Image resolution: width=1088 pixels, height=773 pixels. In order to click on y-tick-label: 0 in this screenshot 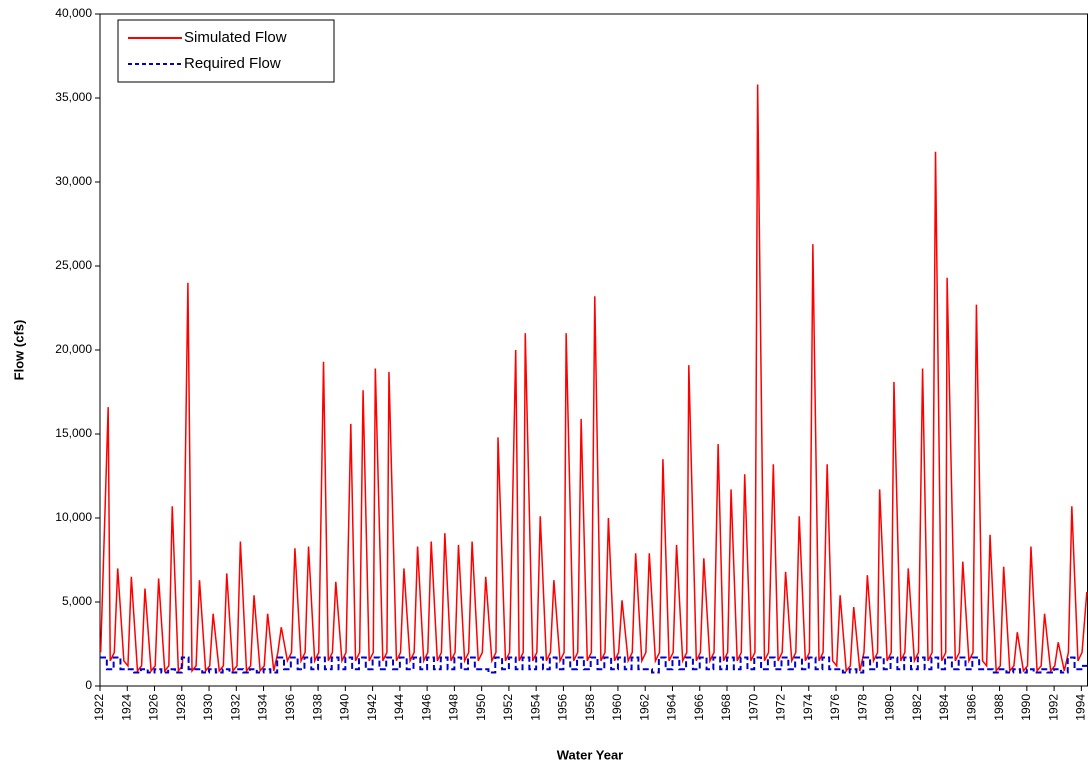, I will do `click(88, 685)`.